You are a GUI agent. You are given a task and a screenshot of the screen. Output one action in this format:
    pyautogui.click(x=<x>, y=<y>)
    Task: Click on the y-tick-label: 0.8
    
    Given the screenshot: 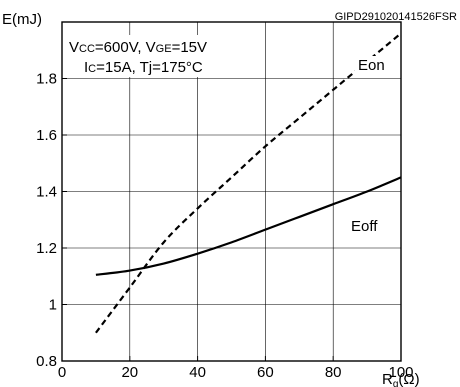 What is the action you would take?
    pyautogui.click(x=46, y=361)
    